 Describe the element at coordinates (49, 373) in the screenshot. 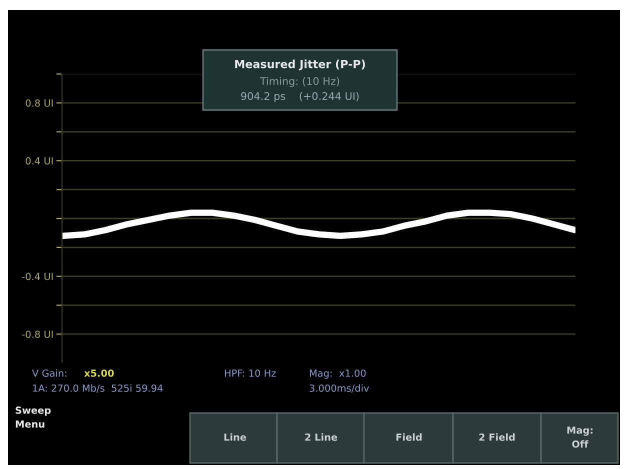

I see `text: V Gain:` at that location.